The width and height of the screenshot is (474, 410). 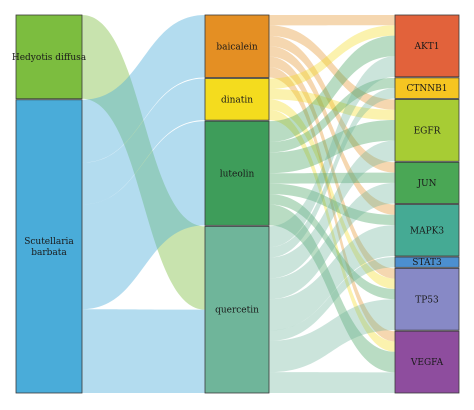 I want to click on node-quercetin, so click(x=237, y=309).